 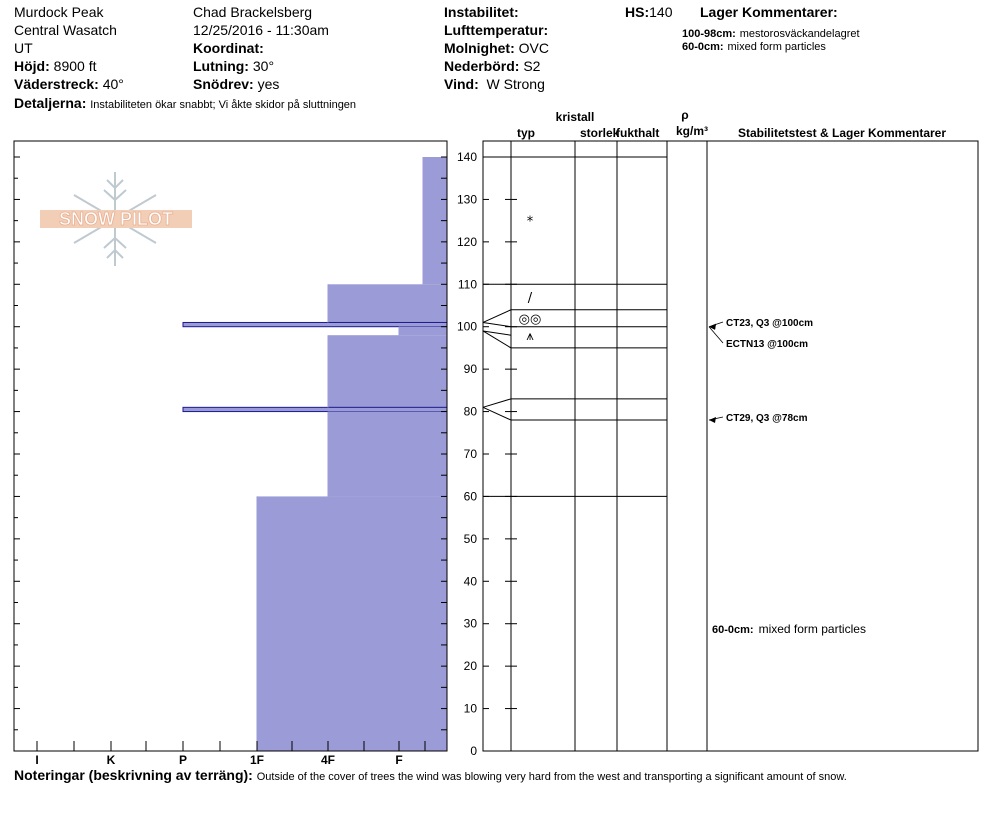 I want to click on layer-comment-1: 100-98cm: mestorosväckandelagret, so click(x=771, y=32).